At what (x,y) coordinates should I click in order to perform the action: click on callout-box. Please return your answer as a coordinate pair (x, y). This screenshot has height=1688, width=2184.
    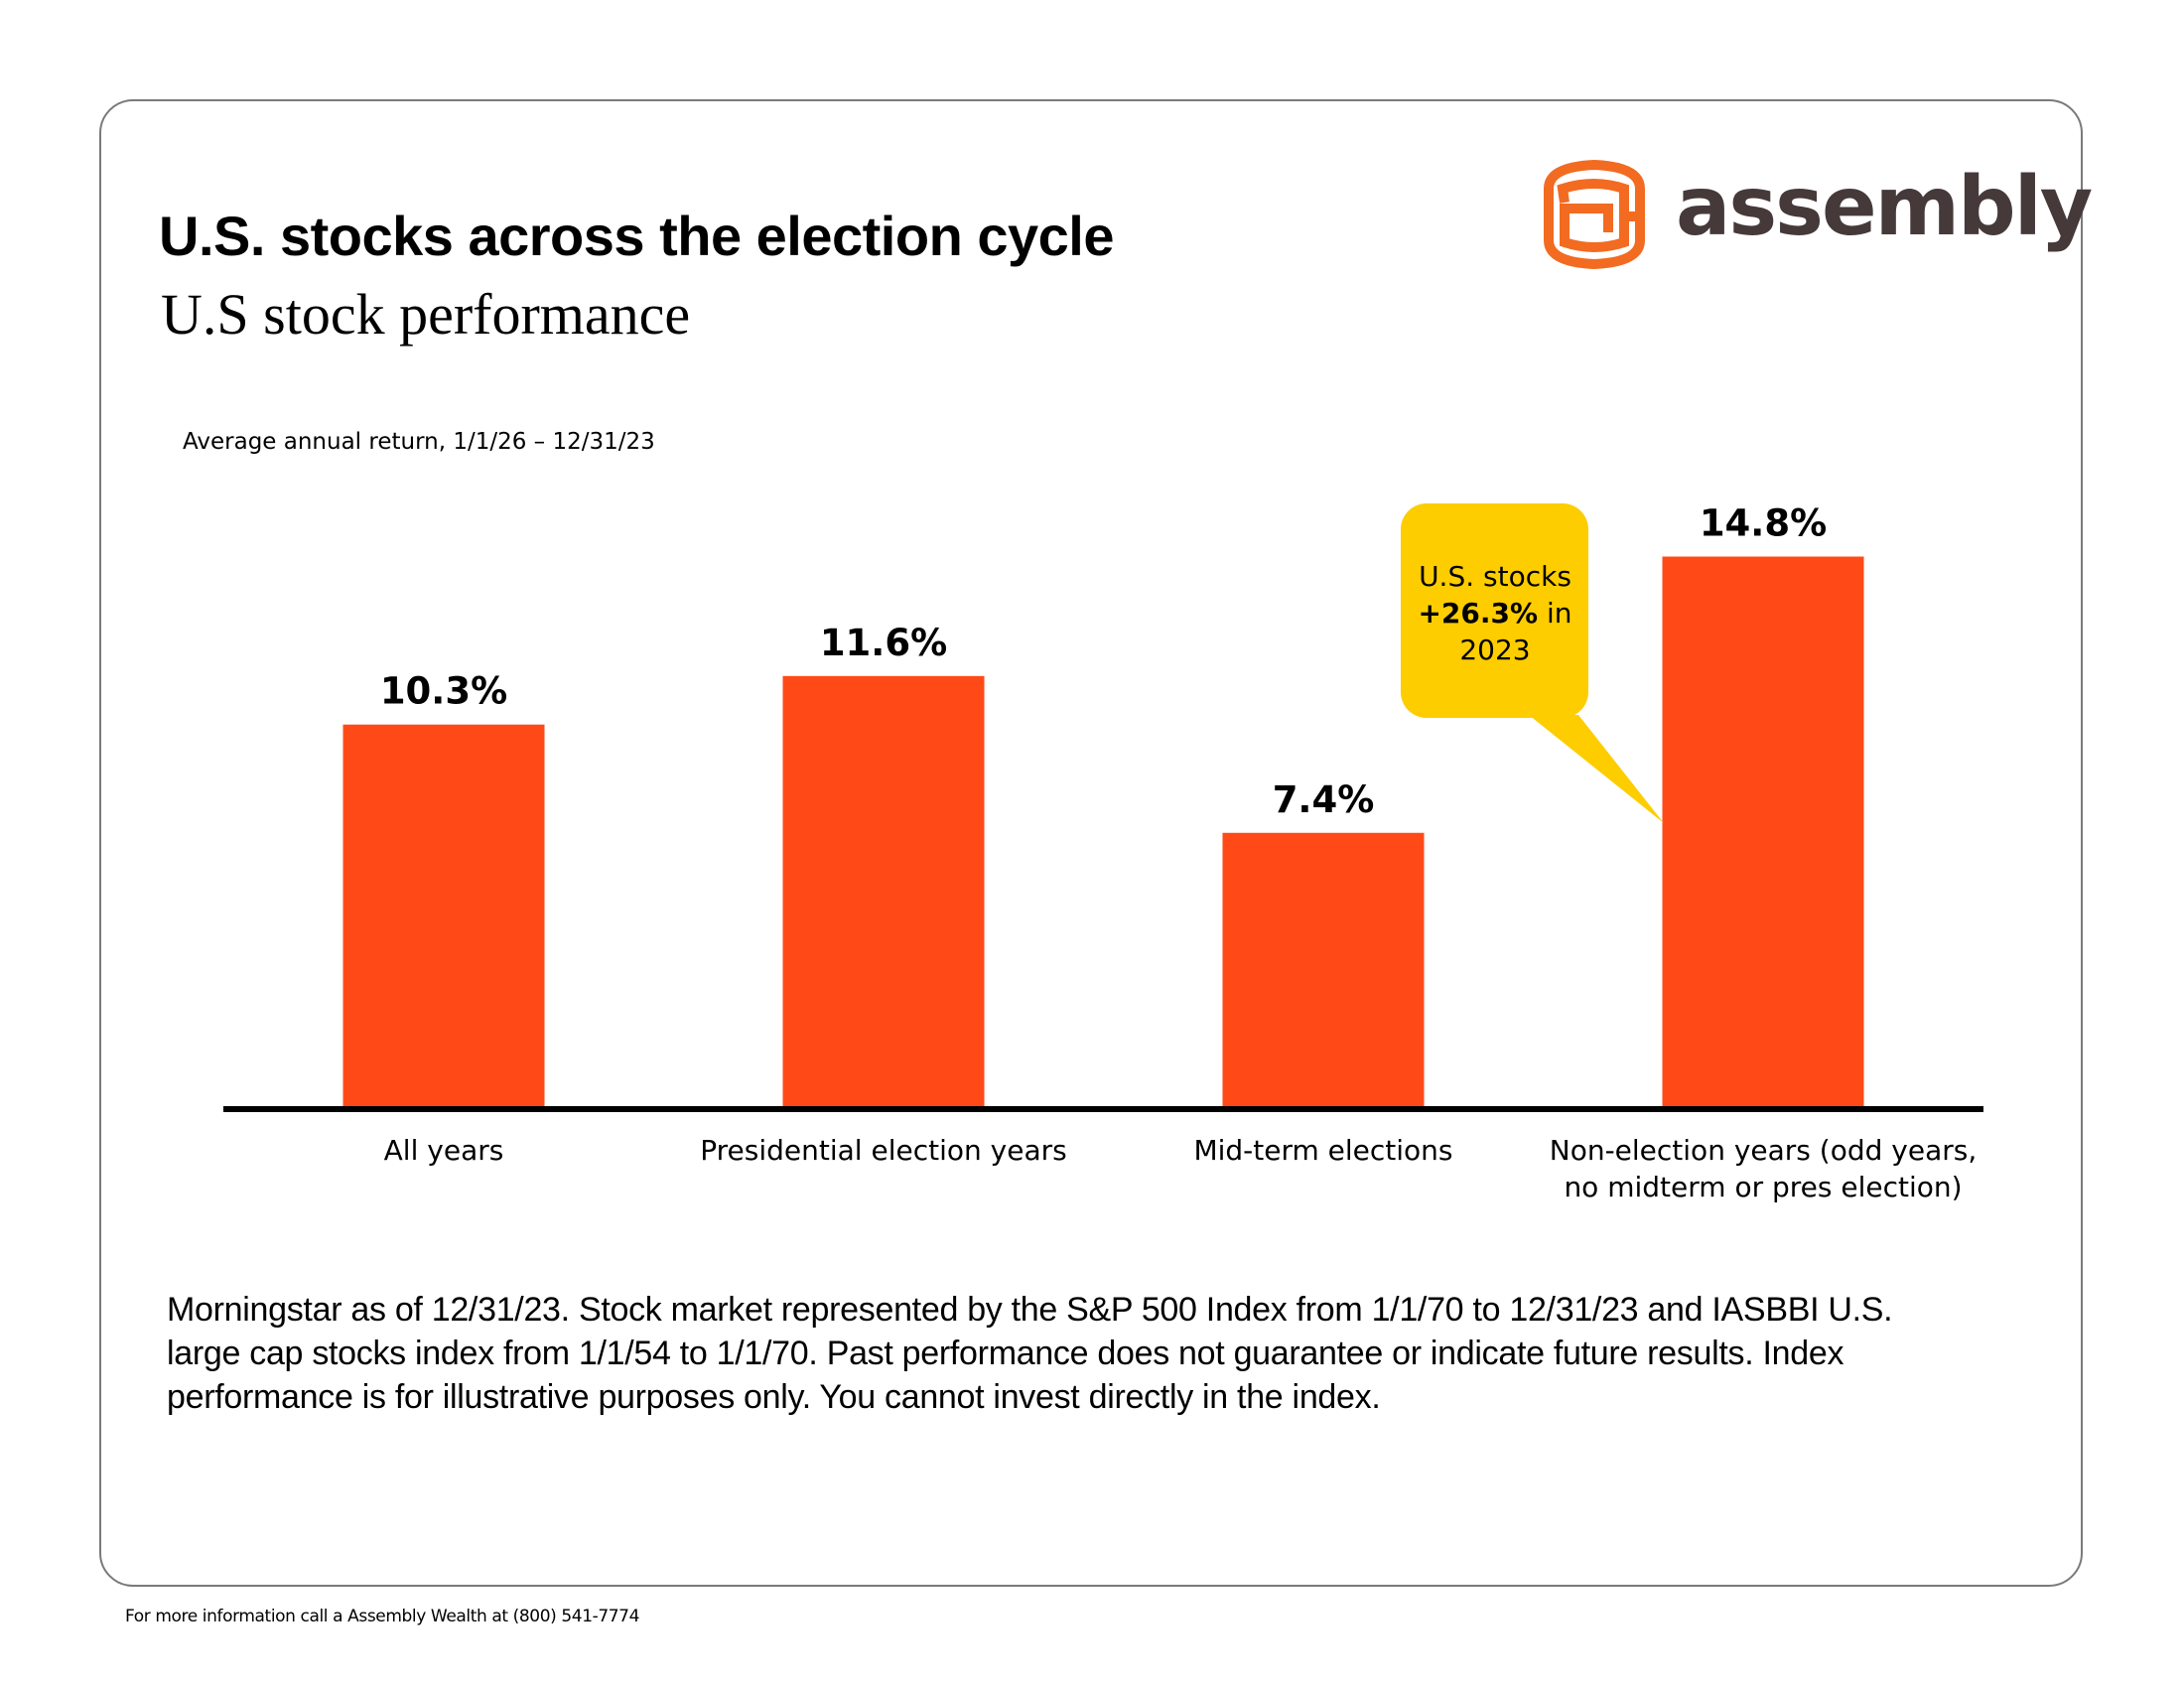
    Looking at the image, I should click on (1494, 610).